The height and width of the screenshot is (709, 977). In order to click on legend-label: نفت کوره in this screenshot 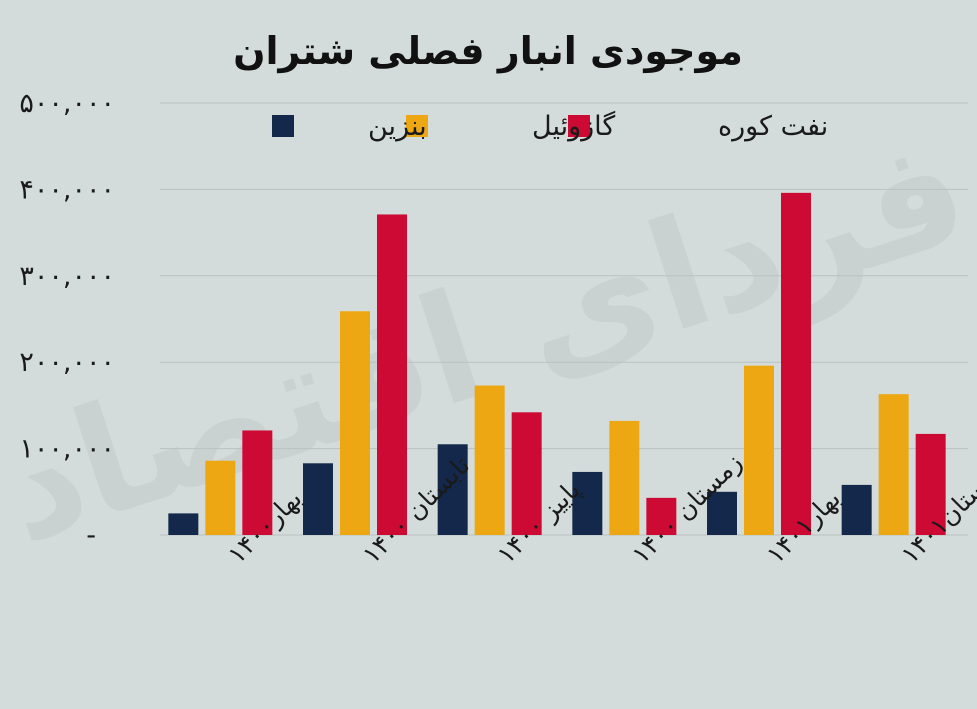, I will do `click(773, 126)`.